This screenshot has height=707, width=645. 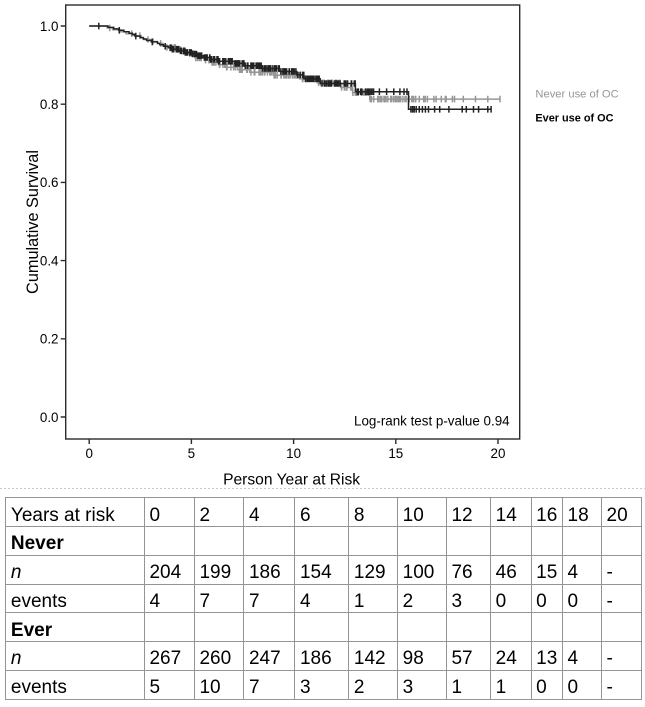 I want to click on svg-text: 0.6, so click(x=49, y=182).